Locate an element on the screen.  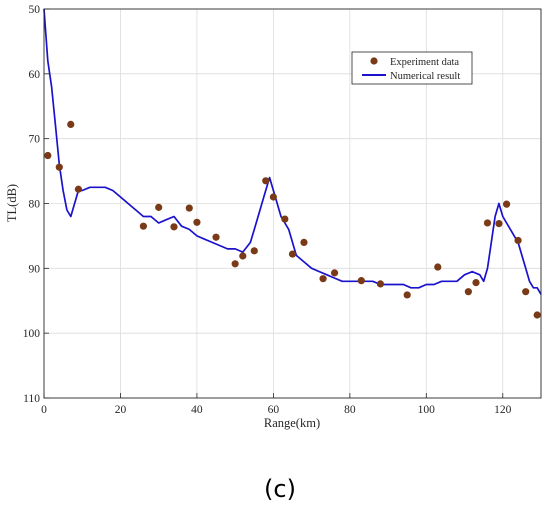
x-tick-label: 100 is located at coordinates (427, 410).